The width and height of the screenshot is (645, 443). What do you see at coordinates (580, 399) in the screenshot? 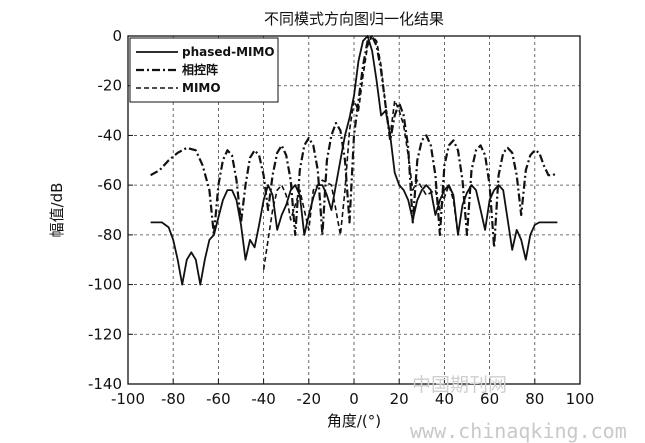
I see `x-tick-label: 100` at bounding box center [580, 399].